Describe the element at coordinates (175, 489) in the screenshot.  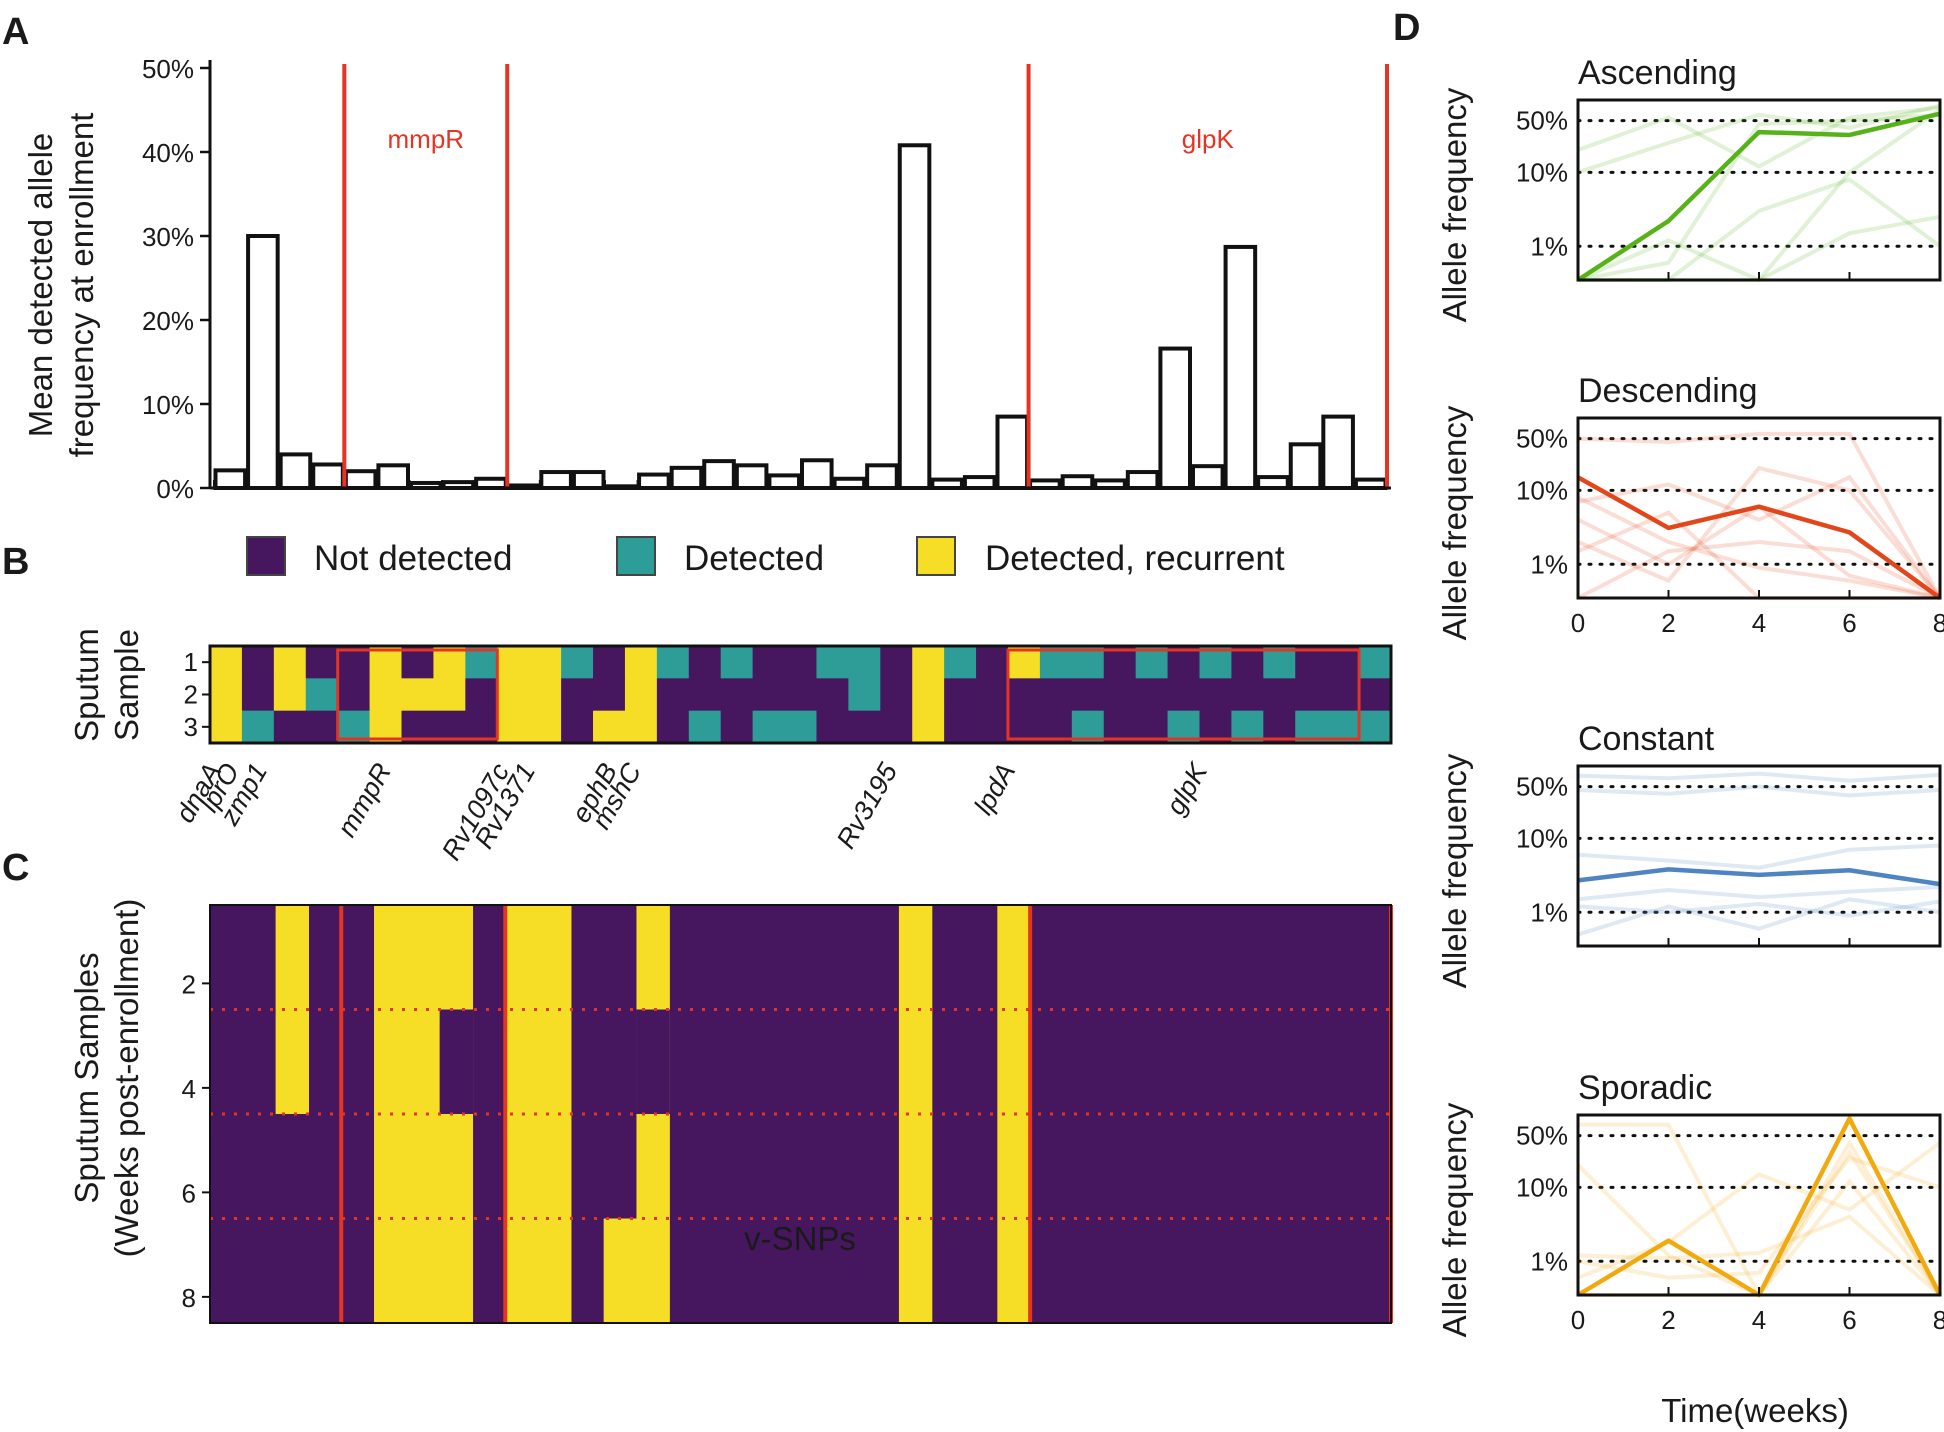
I see `panel-a-ytick-label: 0%` at that location.